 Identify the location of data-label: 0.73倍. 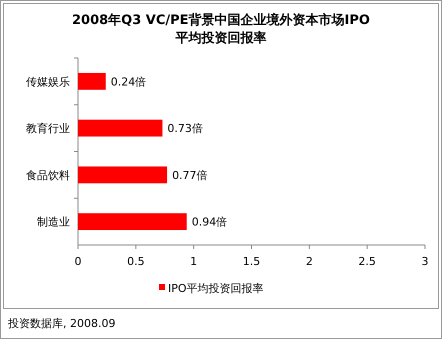
(185, 129).